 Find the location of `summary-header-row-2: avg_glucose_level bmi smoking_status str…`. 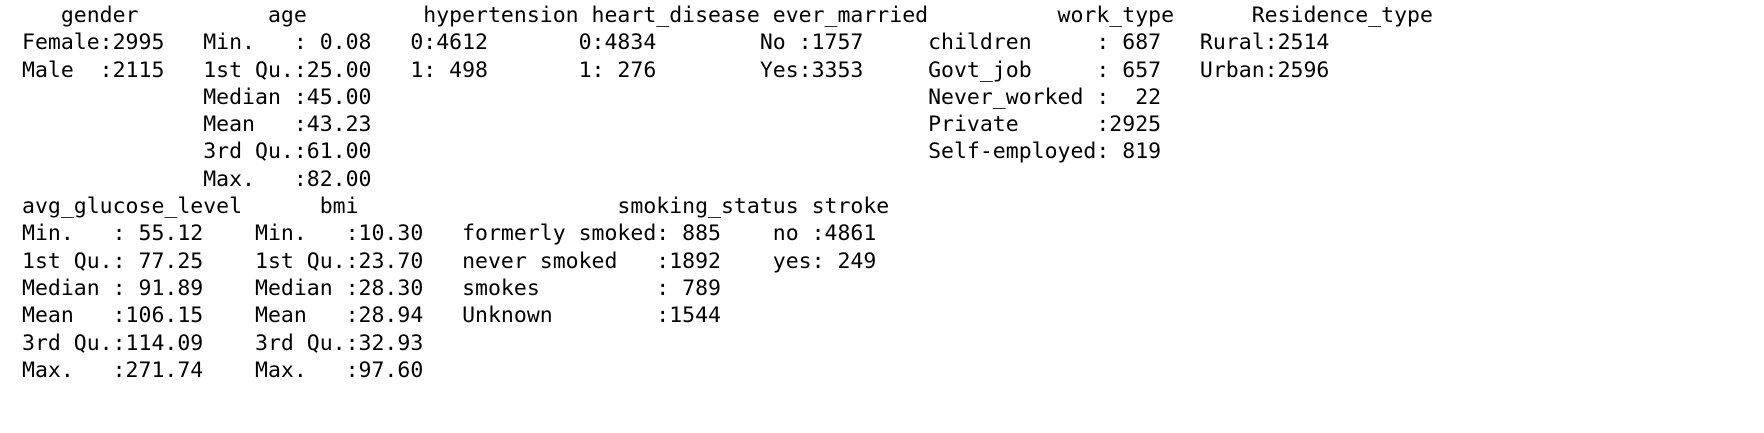

summary-header-row-2: avg_glucose_level bmi smoking_status str… is located at coordinates (456, 207).